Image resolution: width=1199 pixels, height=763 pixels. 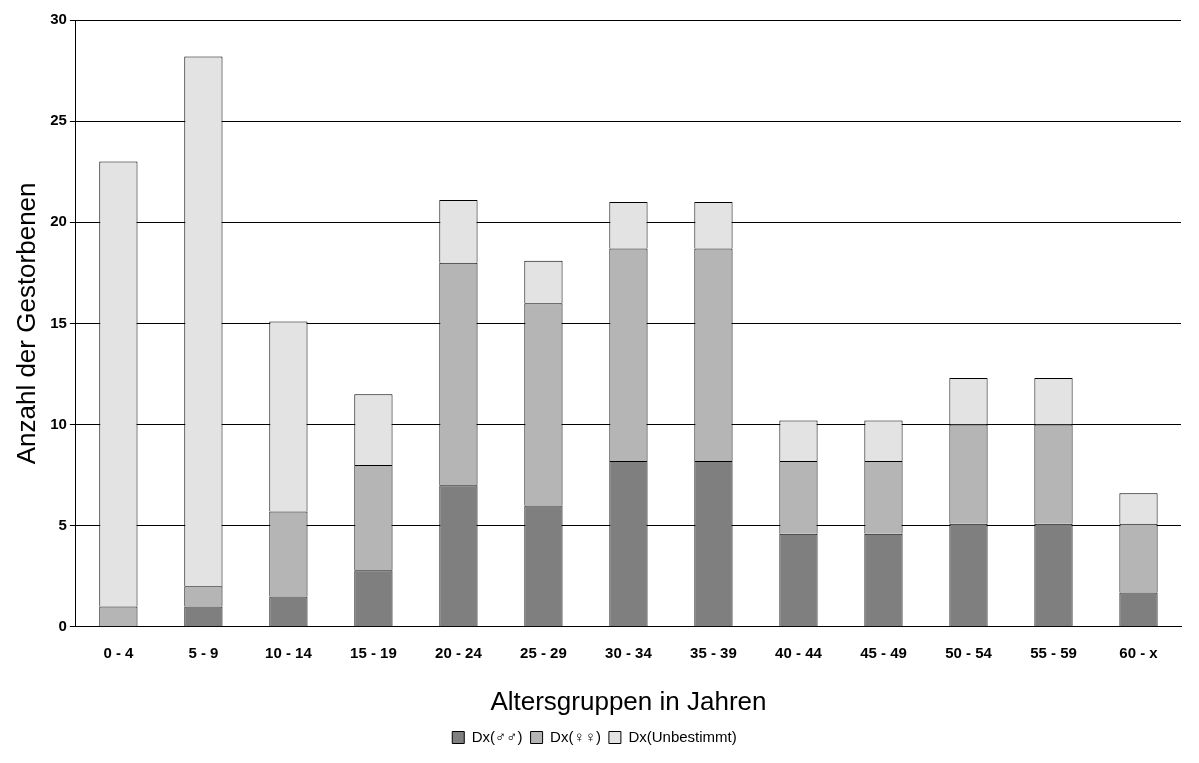 What do you see at coordinates (62, 625) in the screenshot?
I see `y-tick-label: 0` at bounding box center [62, 625].